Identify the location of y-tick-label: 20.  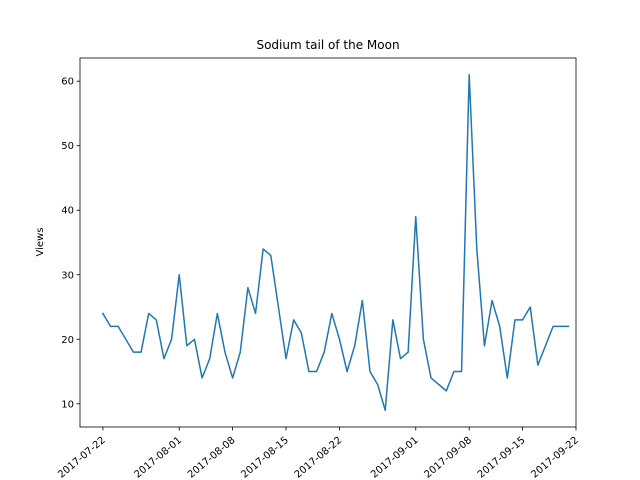
(67, 340).